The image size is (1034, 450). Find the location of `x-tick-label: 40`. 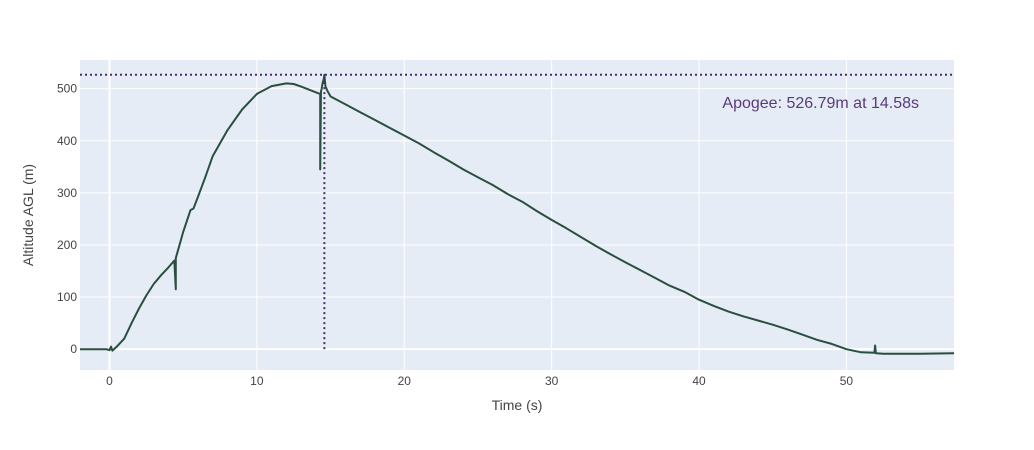

x-tick-label: 40 is located at coordinates (699, 381).